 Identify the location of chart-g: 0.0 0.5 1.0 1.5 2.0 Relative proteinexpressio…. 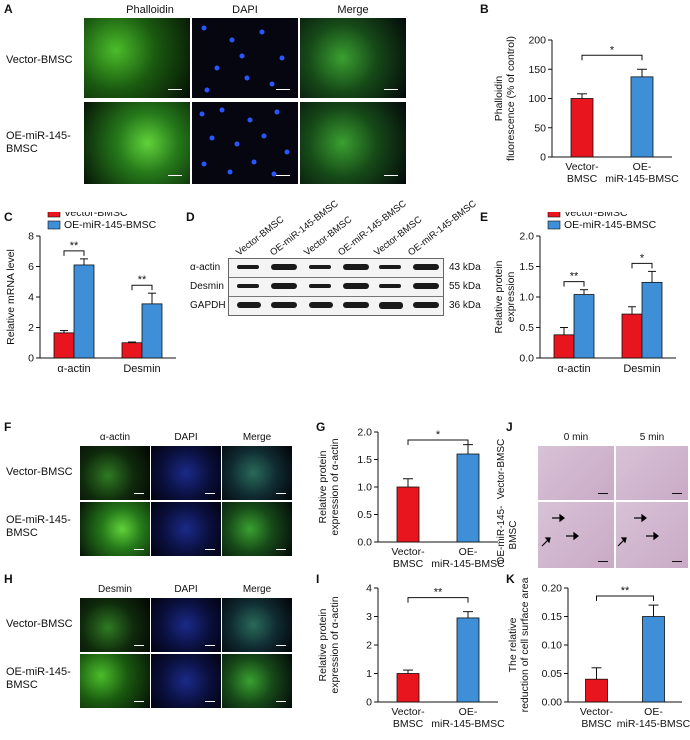
(411, 499).